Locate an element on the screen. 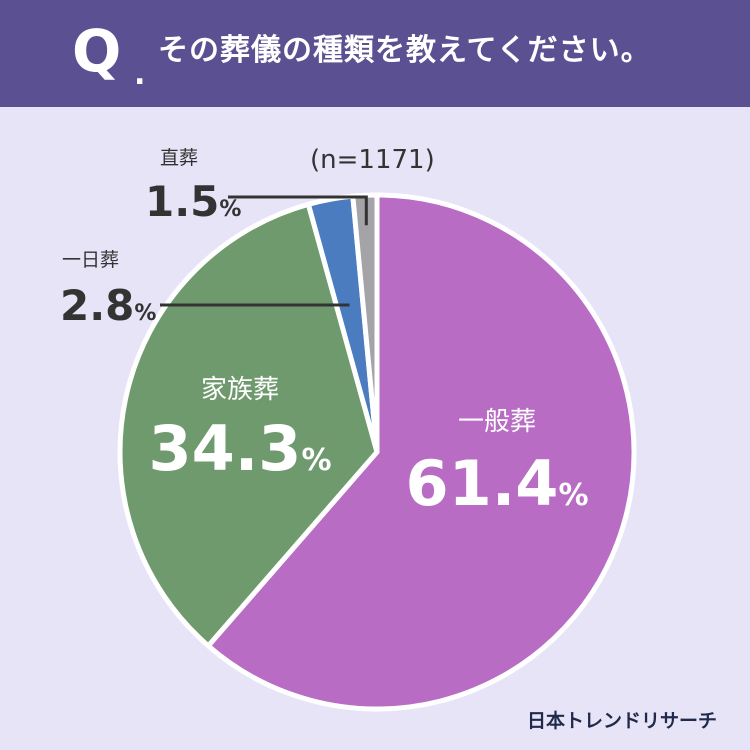  header-banner: Q . その葬儀の種類を教えてください。 is located at coordinates (375, 53).